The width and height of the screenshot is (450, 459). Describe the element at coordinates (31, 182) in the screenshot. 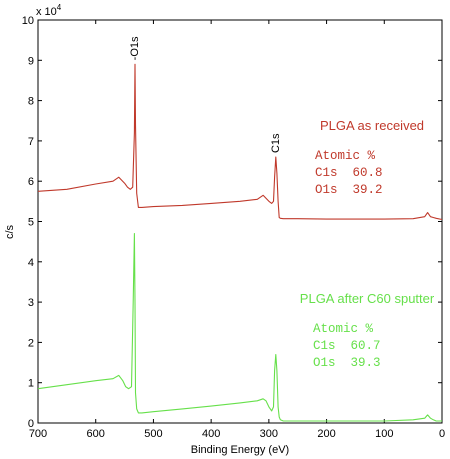

I see `y-tick-label: 6` at that location.